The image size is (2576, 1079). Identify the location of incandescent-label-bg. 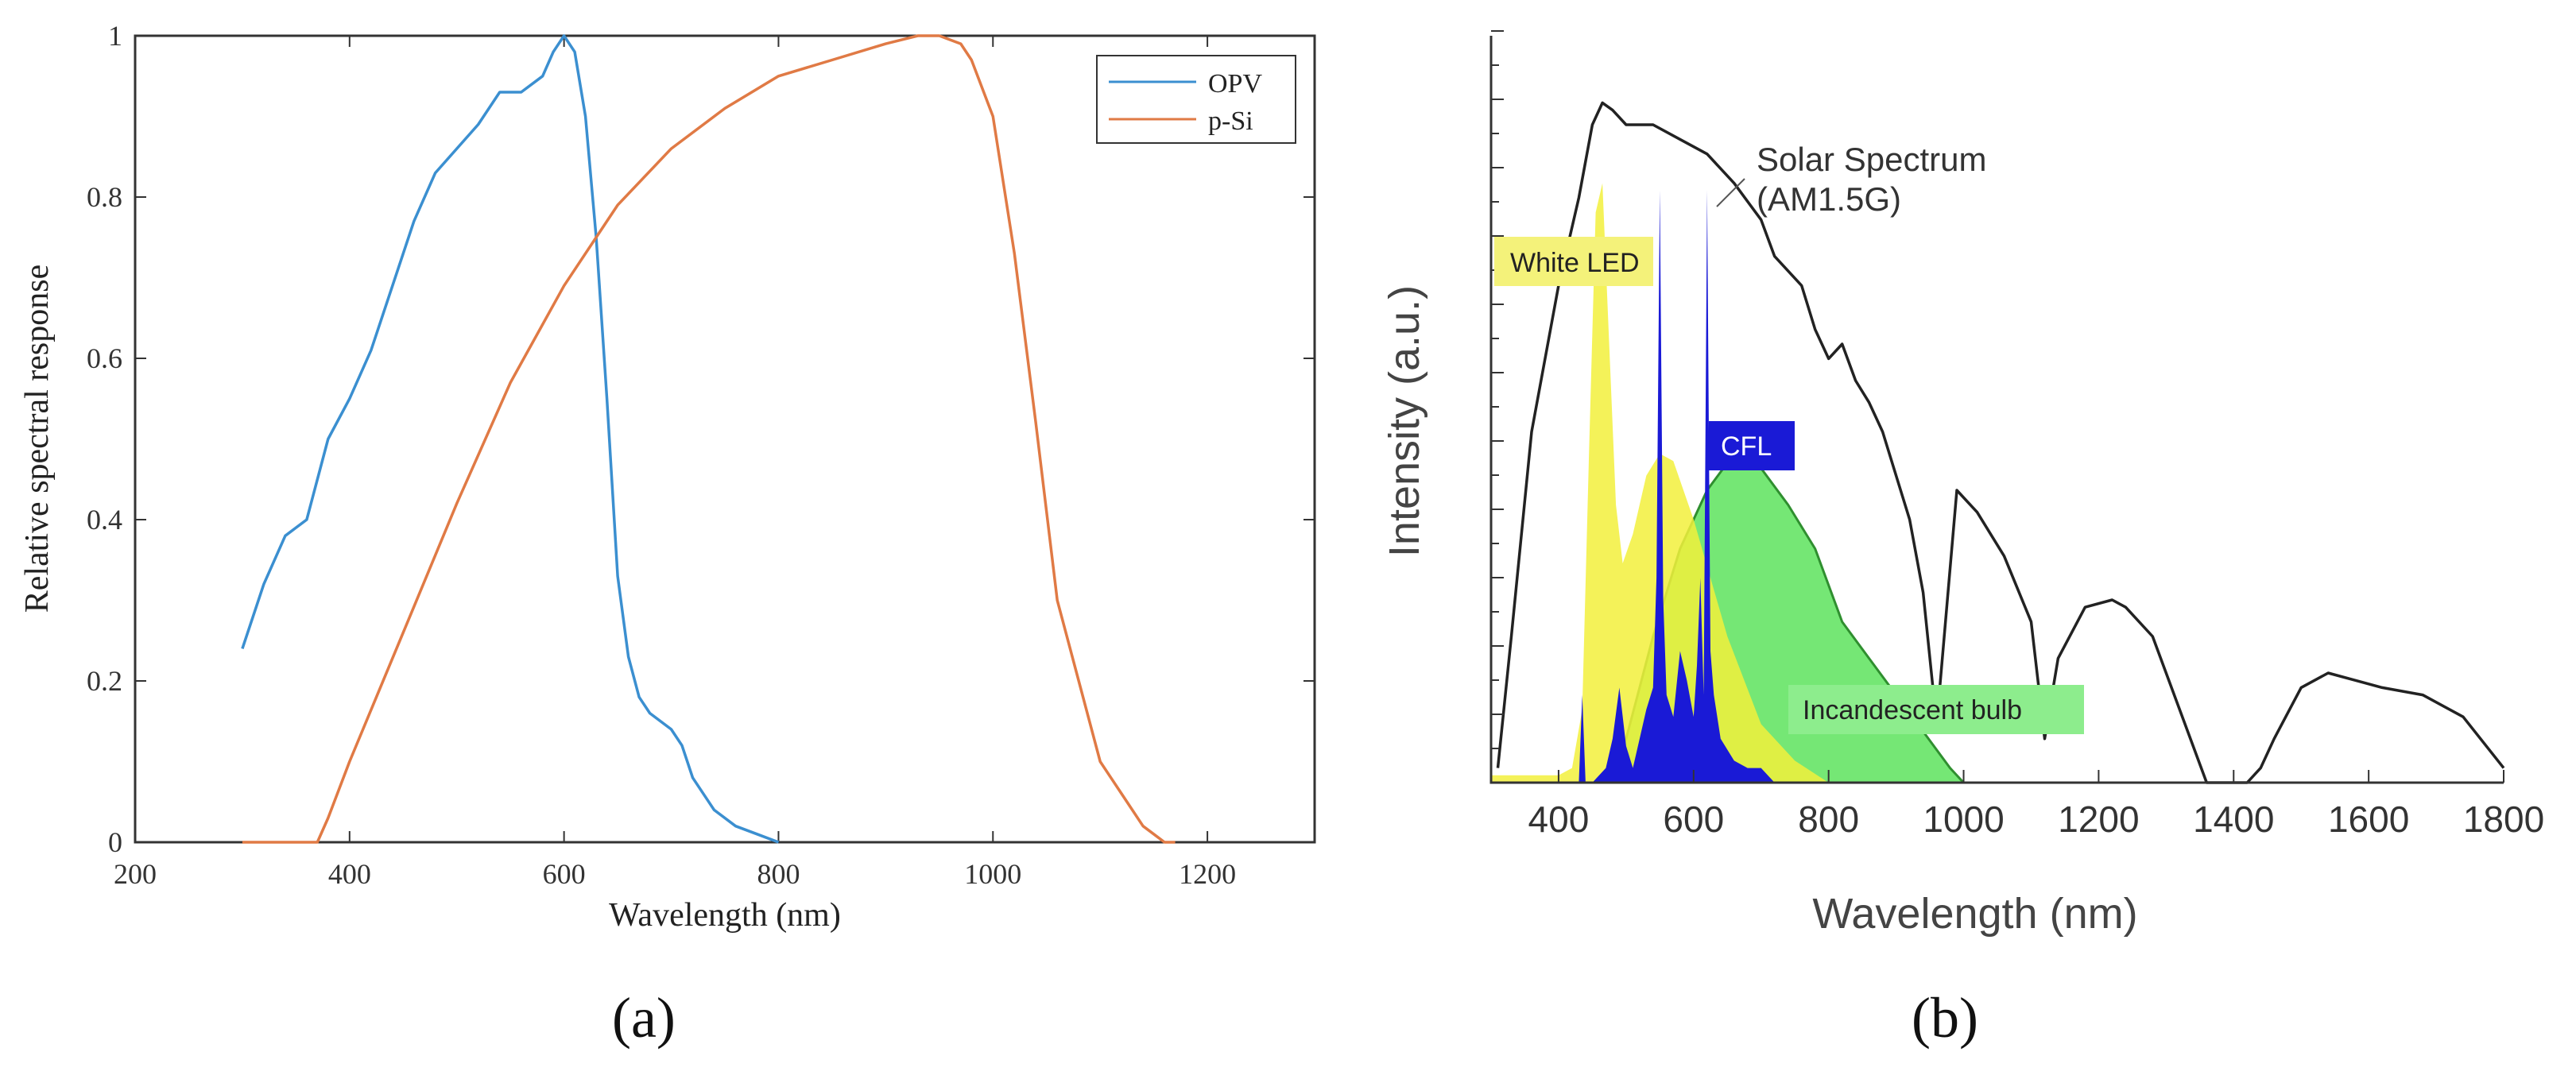
(1936, 709).